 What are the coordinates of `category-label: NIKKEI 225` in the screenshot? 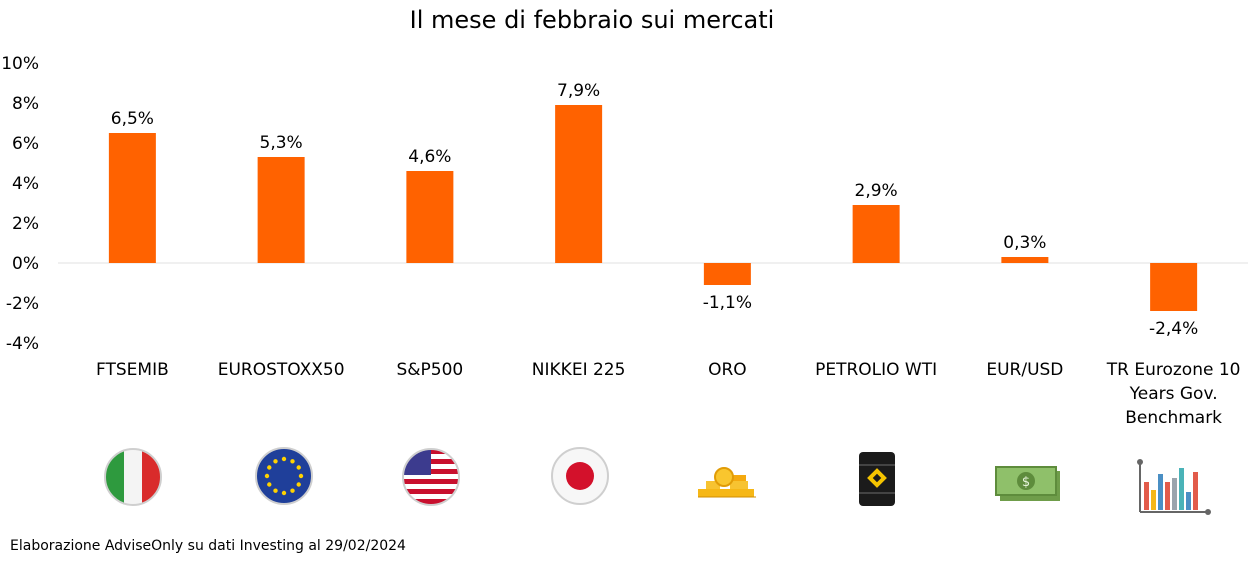 It's located at (579, 370).